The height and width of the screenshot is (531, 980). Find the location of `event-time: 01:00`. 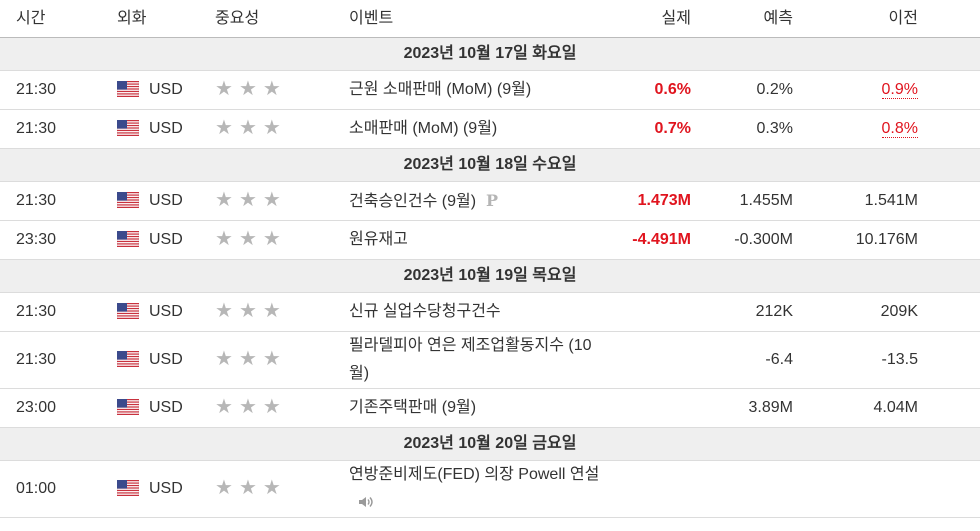

event-time: 01:00 is located at coordinates (50, 489).